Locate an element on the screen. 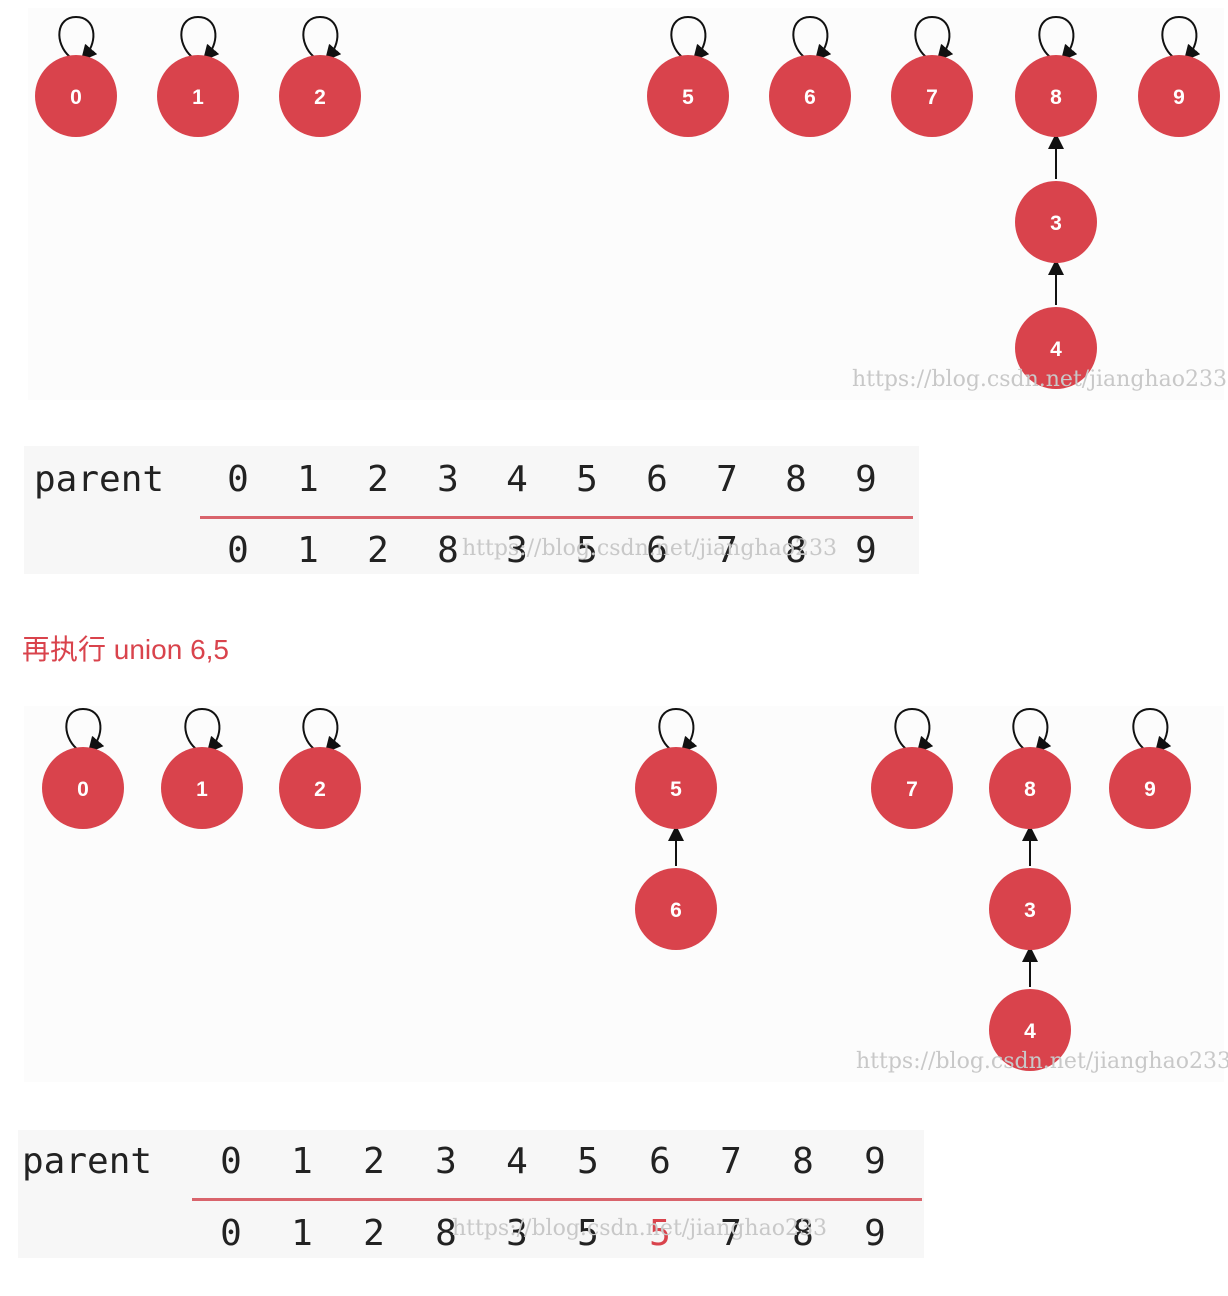 The width and height of the screenshot is (1228, 1296). bottom-table-label: parent is located at coordinates (87, 1161).